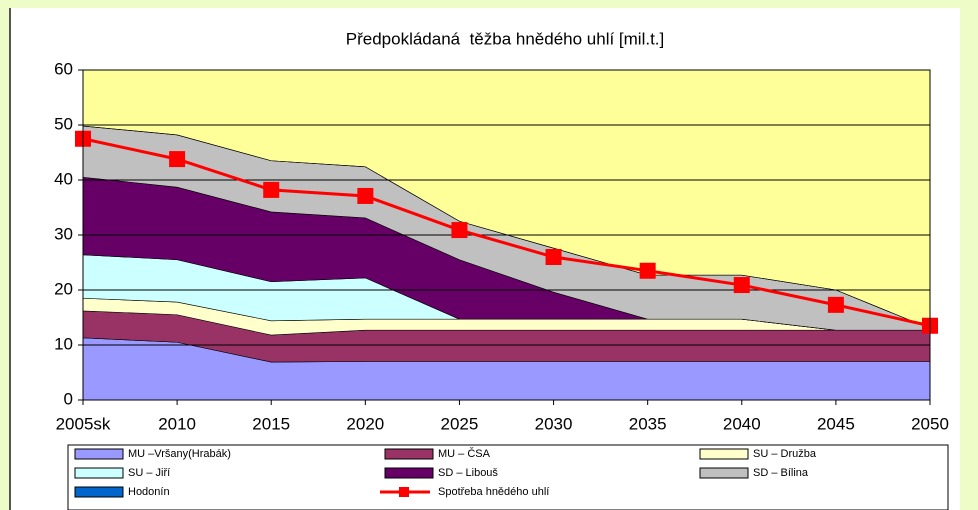 Image resolution: width=978 pixels, height=510 pixels. Describe the element at coordinates (493, 492) in the screenshot. I see `legend-label: Spotřeba hnědého uhlí` at that location.